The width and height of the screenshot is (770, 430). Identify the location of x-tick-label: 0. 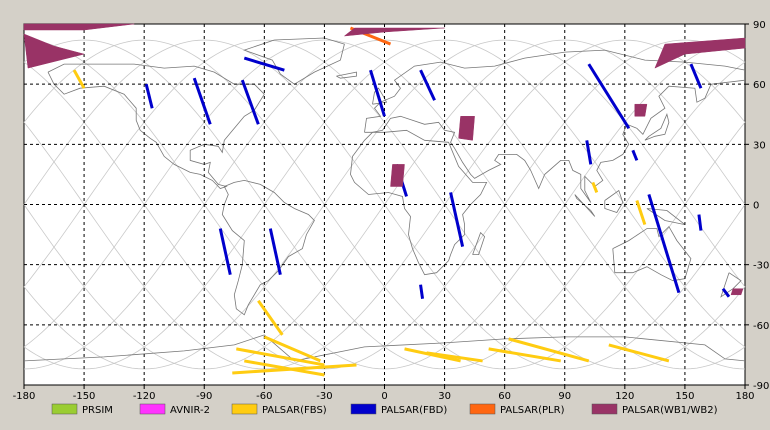
(384, 396).